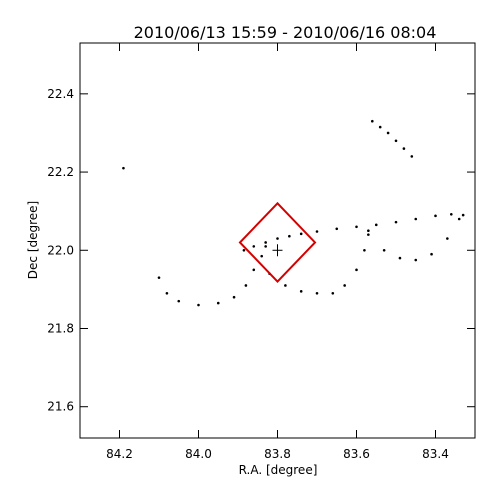 This screenshot has height=500, width=500. Describe the element at coordinates (60, 250) in the screenshot. I see `y-tick-label: 22.0` at that location.